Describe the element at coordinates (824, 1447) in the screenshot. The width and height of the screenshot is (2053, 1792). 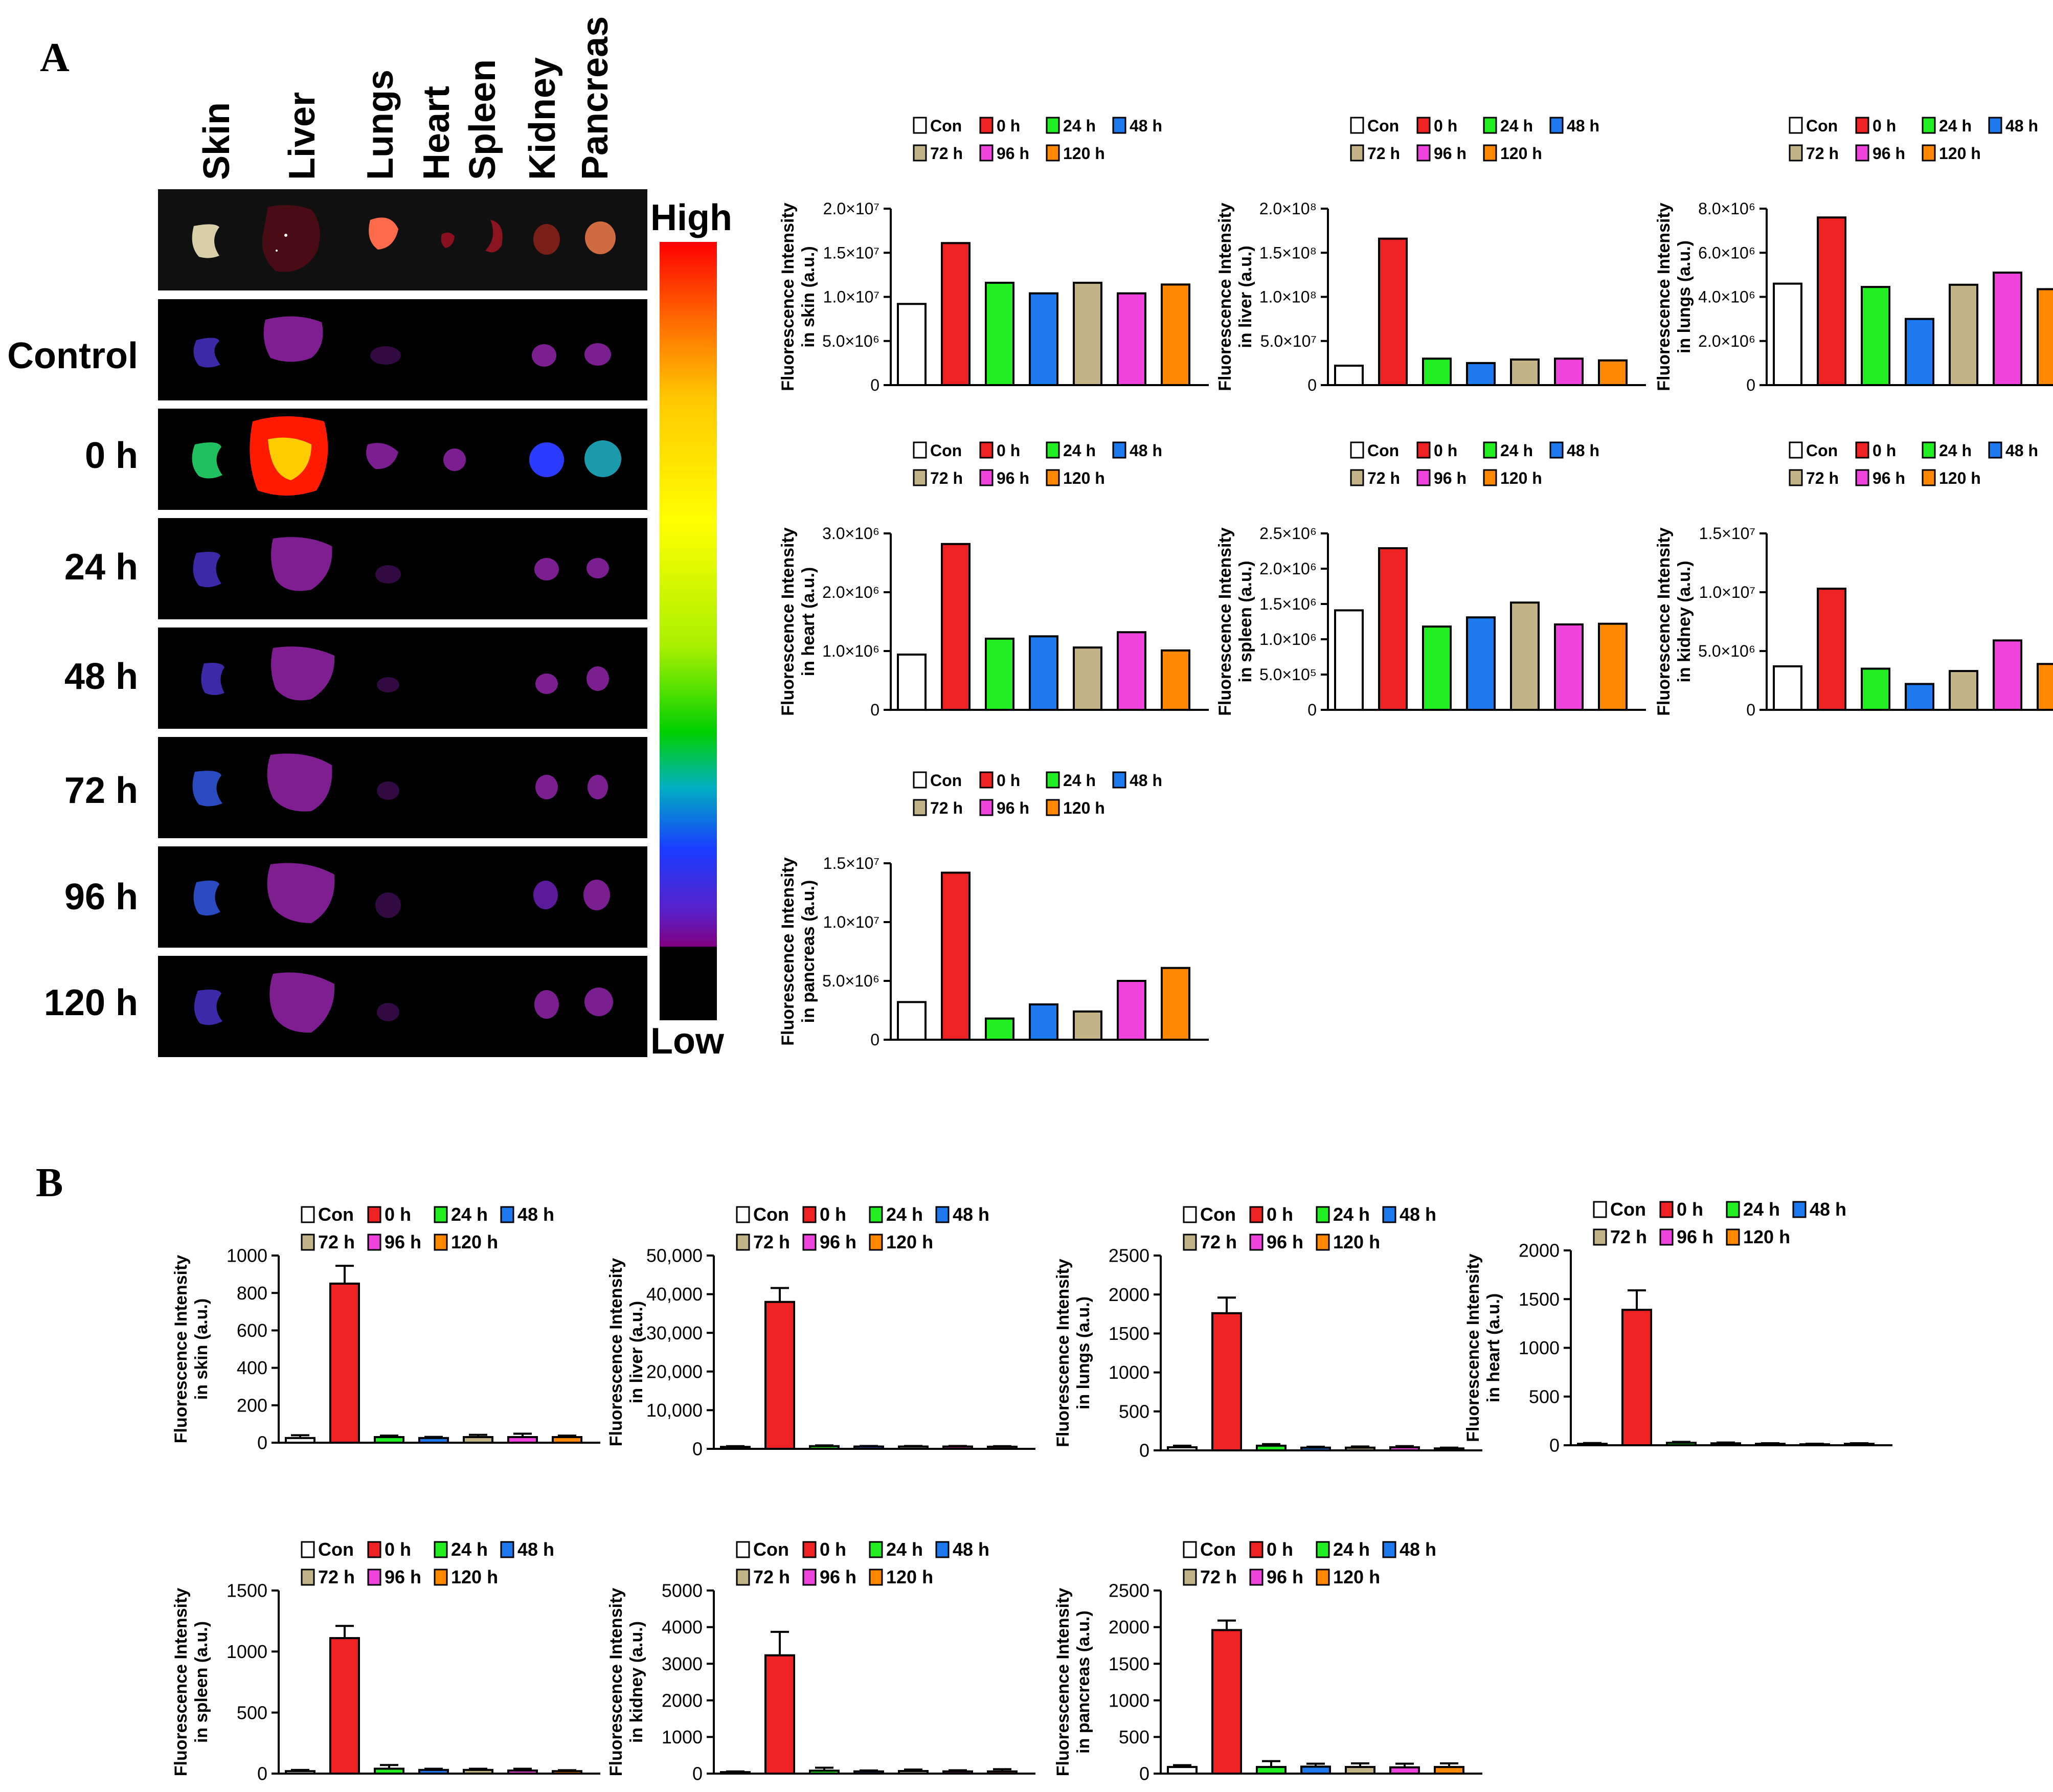
I see `bar-B-liver-24h` at that location.